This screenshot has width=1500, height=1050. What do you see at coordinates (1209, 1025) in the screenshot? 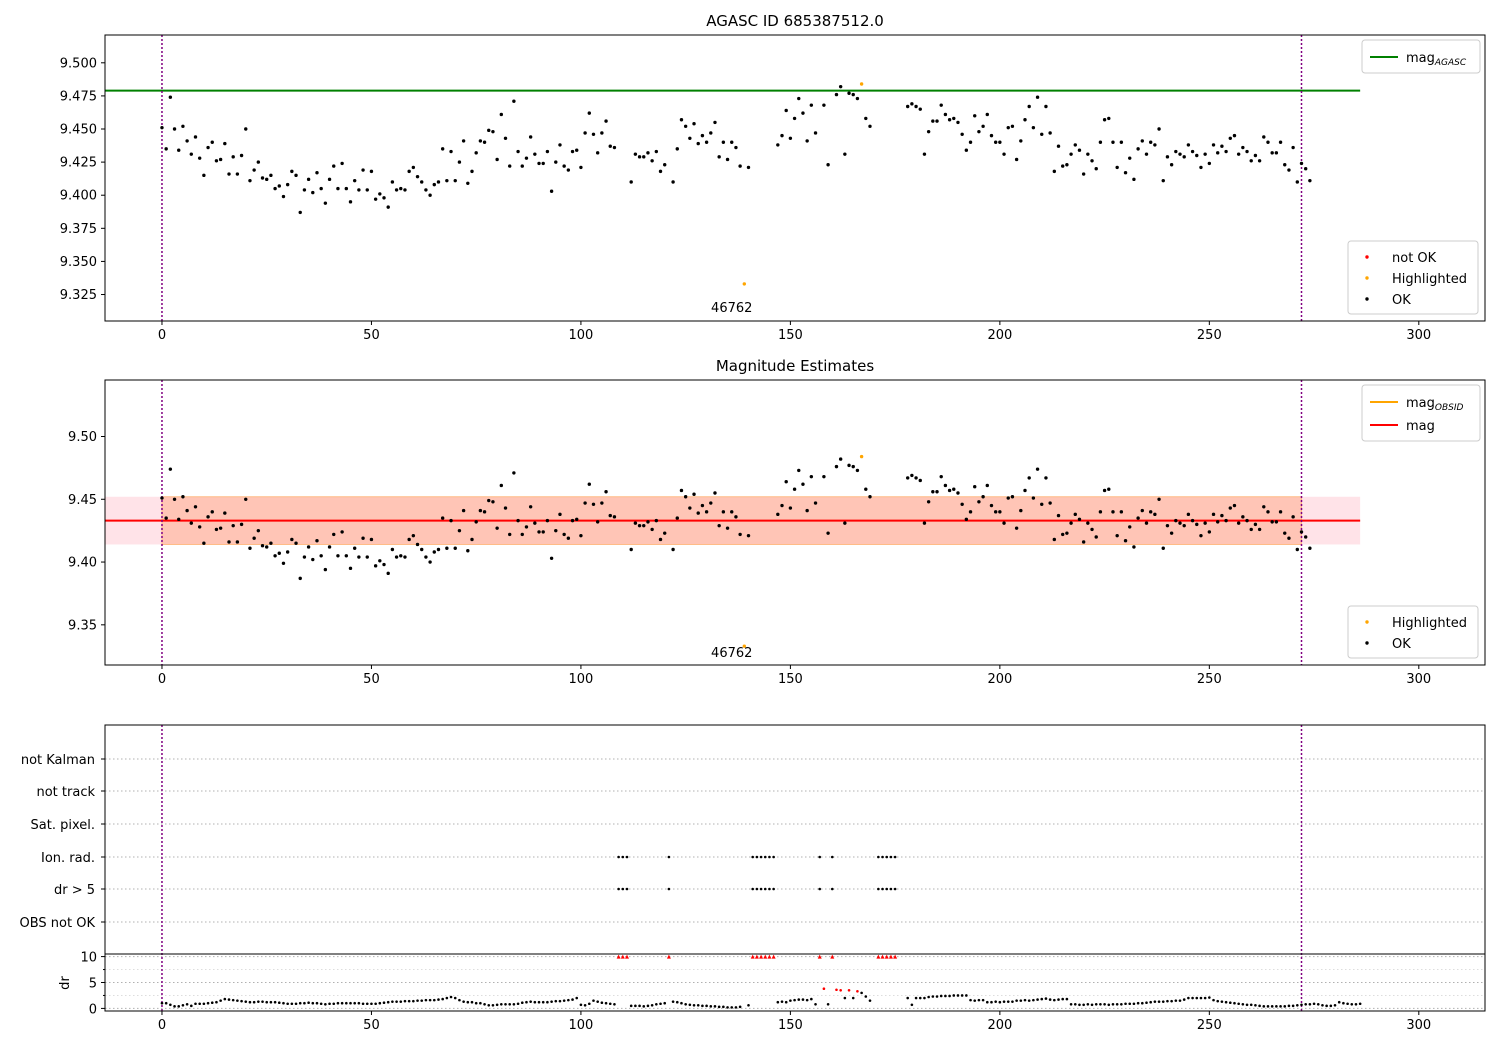
I see `x-tick-label: 250` at bounding box center [1209, 1025].